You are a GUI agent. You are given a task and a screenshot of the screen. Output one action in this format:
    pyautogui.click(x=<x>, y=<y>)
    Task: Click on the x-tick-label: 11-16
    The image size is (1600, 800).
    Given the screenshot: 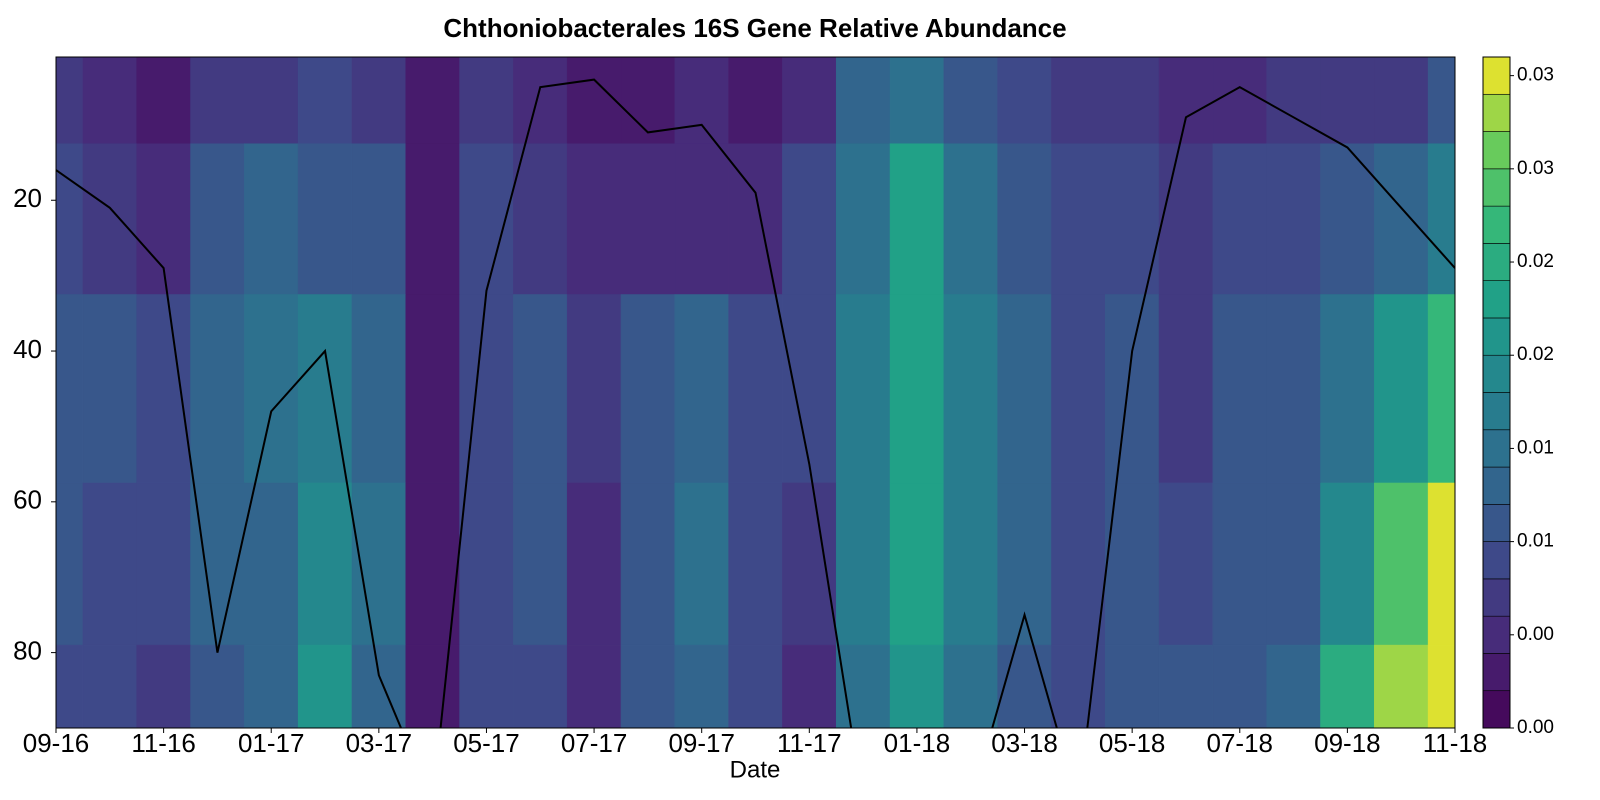 What is the action you would take?
    pyautogui.click(x=163, y=743)
    